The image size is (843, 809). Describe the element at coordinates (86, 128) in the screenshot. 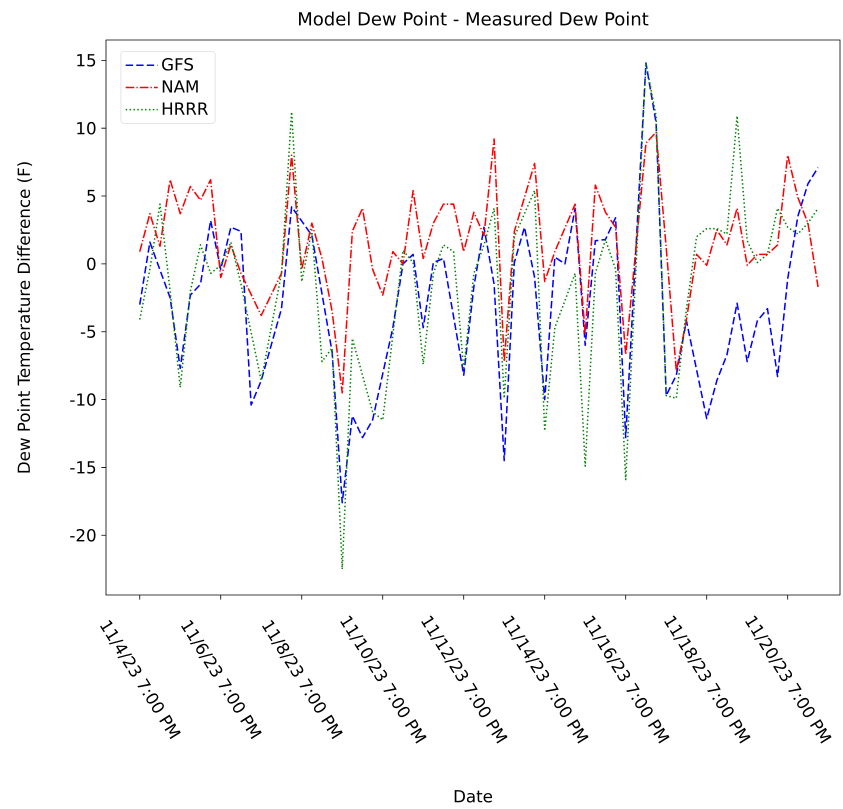

I see `y-tick-label: 10` at that location.